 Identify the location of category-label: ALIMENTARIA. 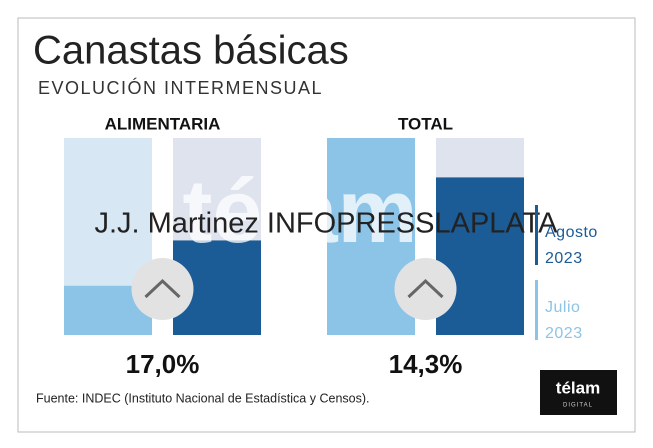
(163, 123).